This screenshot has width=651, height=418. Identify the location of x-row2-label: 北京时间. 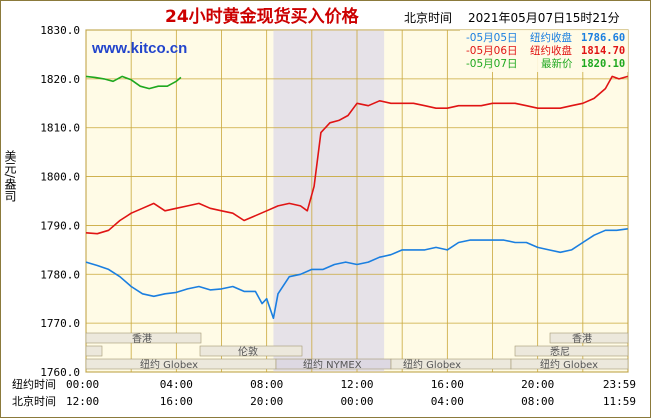
(34, 401).